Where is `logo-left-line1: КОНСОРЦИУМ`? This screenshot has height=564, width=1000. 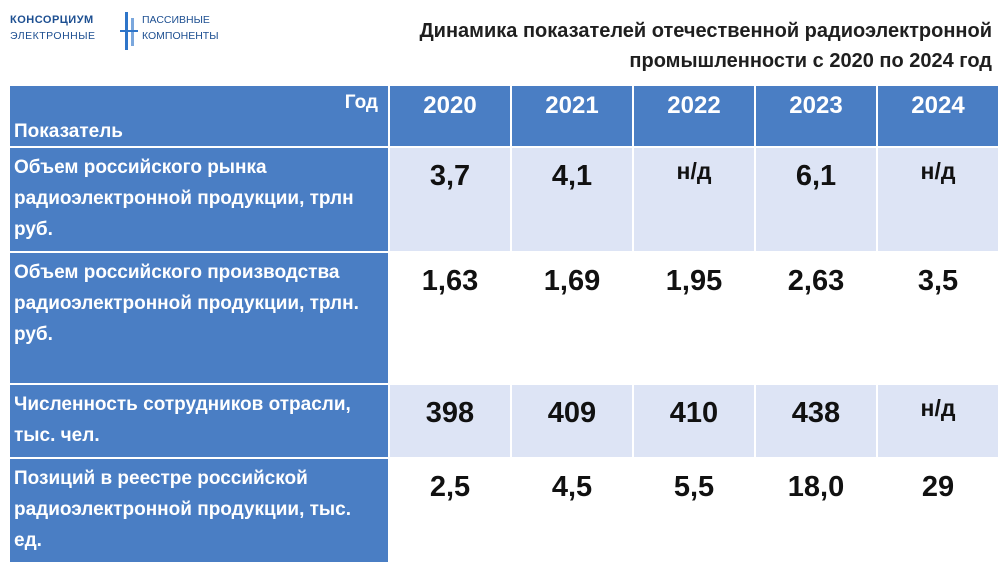 logo-left-line1: КОНСОРЦИУМ is located at coordinates (52, 20).